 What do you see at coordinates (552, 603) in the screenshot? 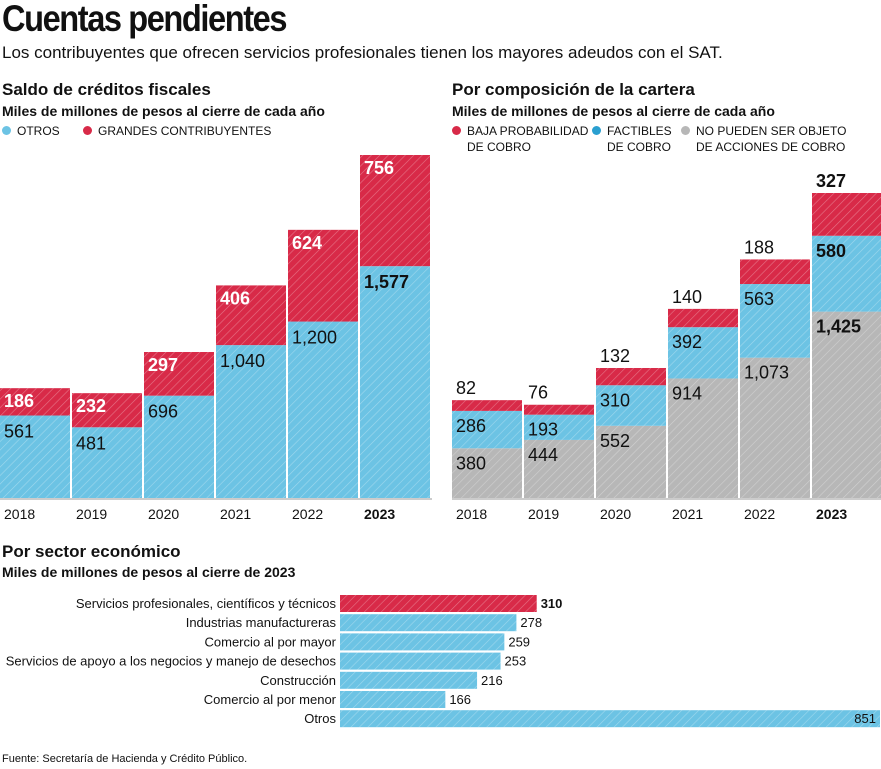
I see `chart3-value-label-0: 310` at bounding box center [552, 603].